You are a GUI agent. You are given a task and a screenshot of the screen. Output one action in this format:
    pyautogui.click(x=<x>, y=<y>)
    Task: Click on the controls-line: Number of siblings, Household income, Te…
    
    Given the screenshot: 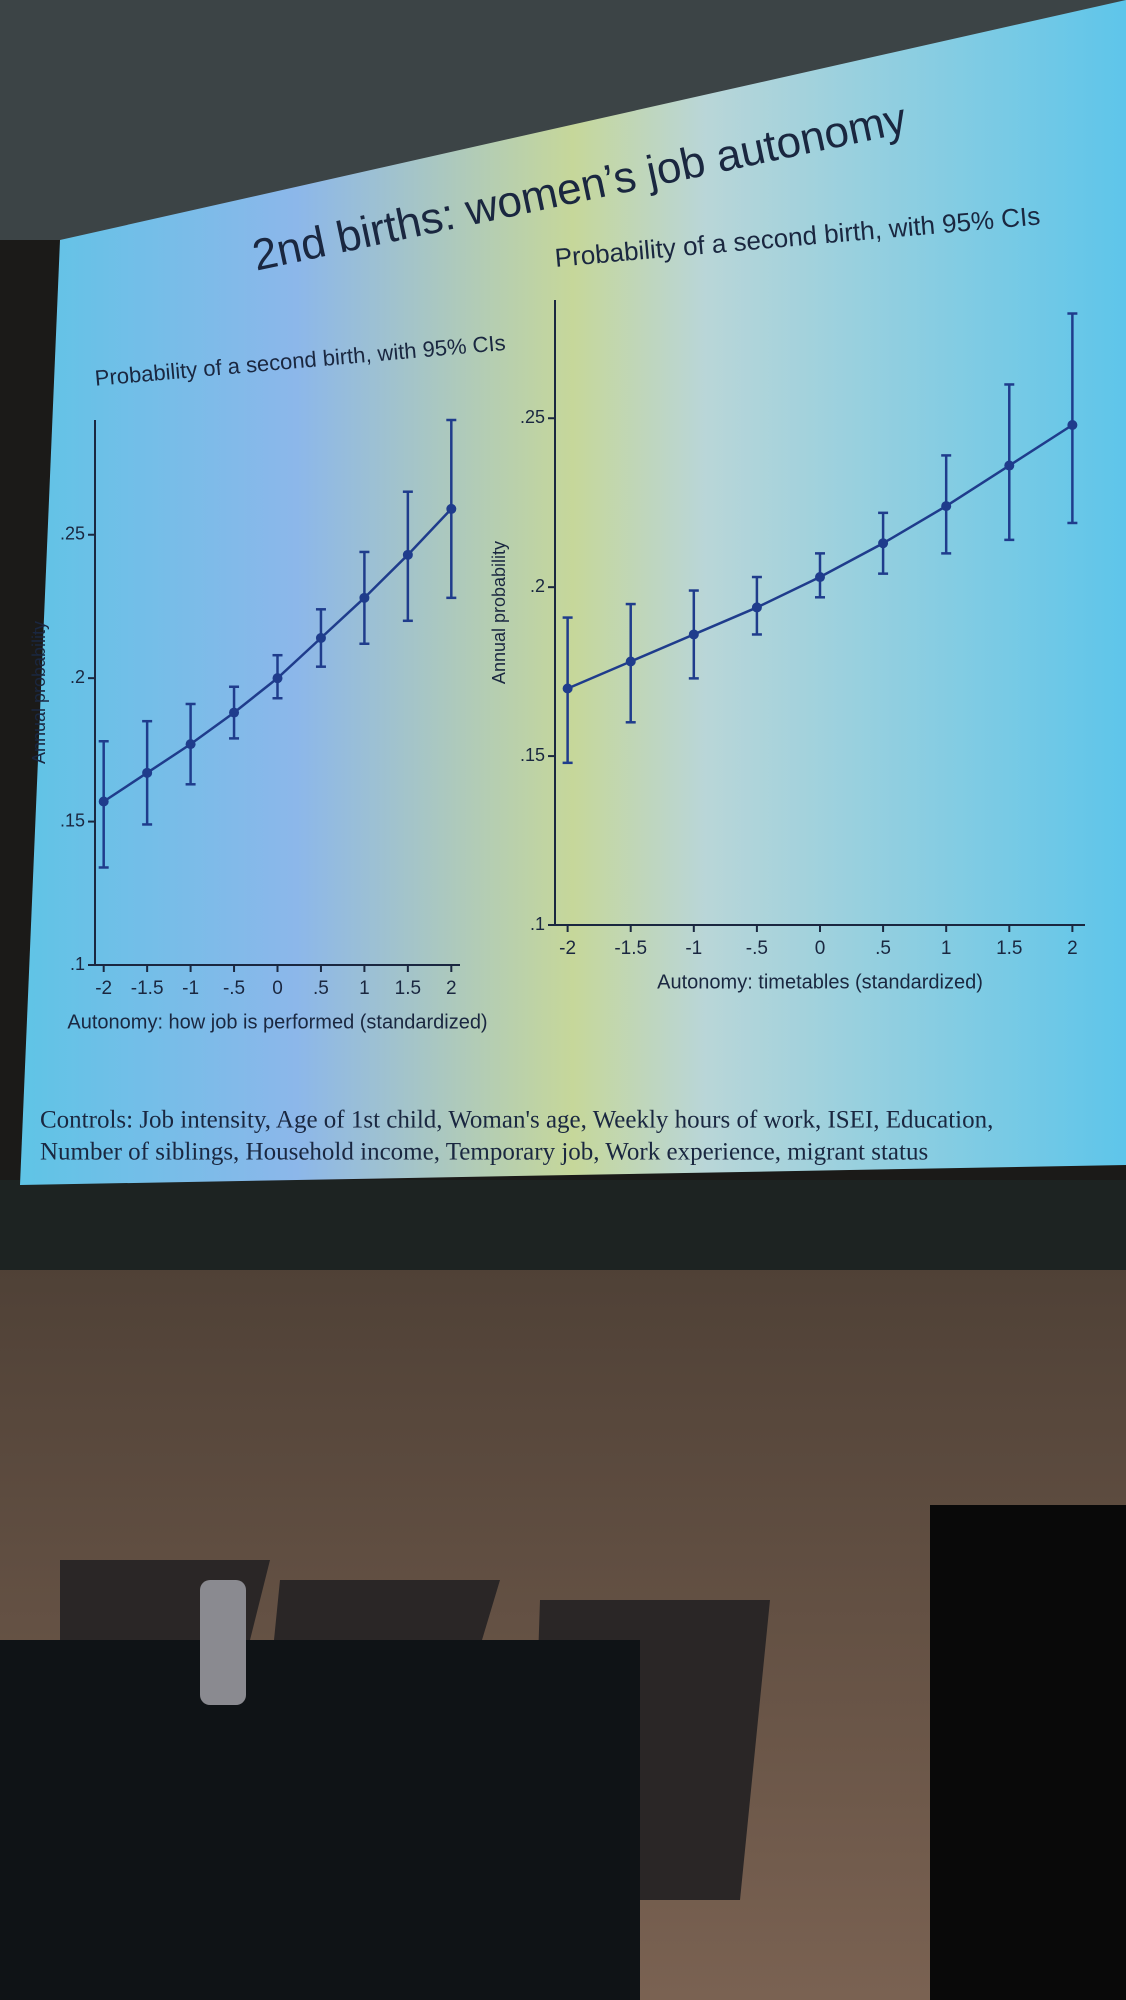 What is the action you would take?
    pyautogui.click(x=484, y=1152)
    